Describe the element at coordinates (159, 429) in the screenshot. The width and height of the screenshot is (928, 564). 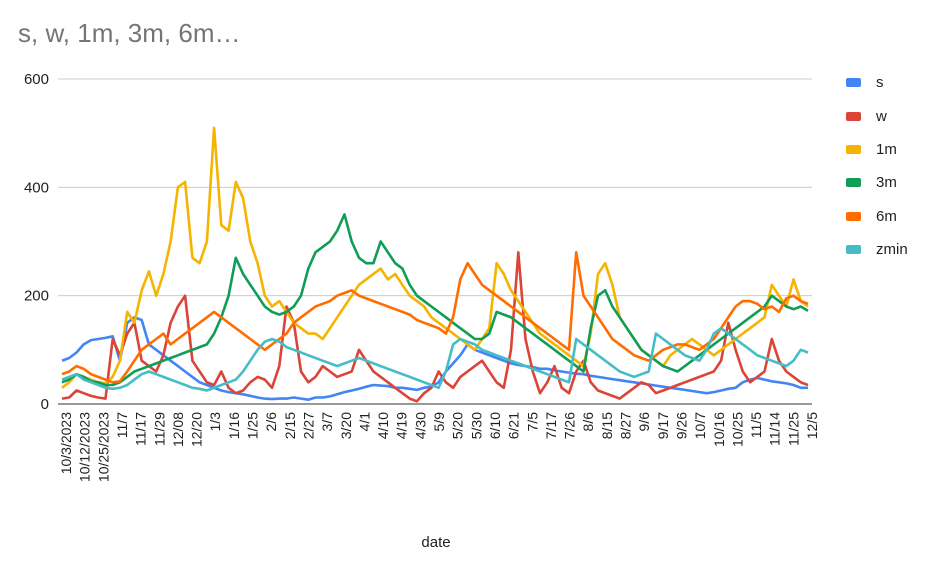
I see `x-tick-label: 11/29` at that location.